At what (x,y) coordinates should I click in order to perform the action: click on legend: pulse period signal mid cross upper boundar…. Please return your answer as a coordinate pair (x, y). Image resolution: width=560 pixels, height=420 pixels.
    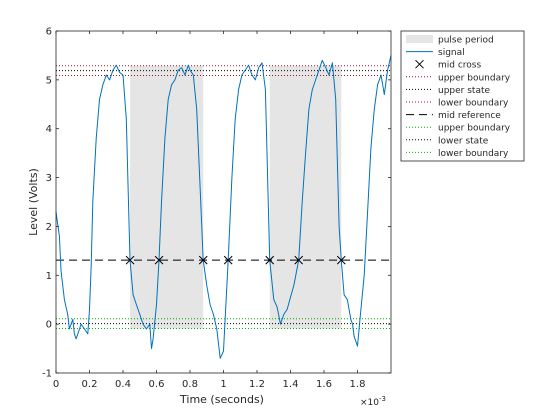
    Looking at the image, I should click on (462, 96).